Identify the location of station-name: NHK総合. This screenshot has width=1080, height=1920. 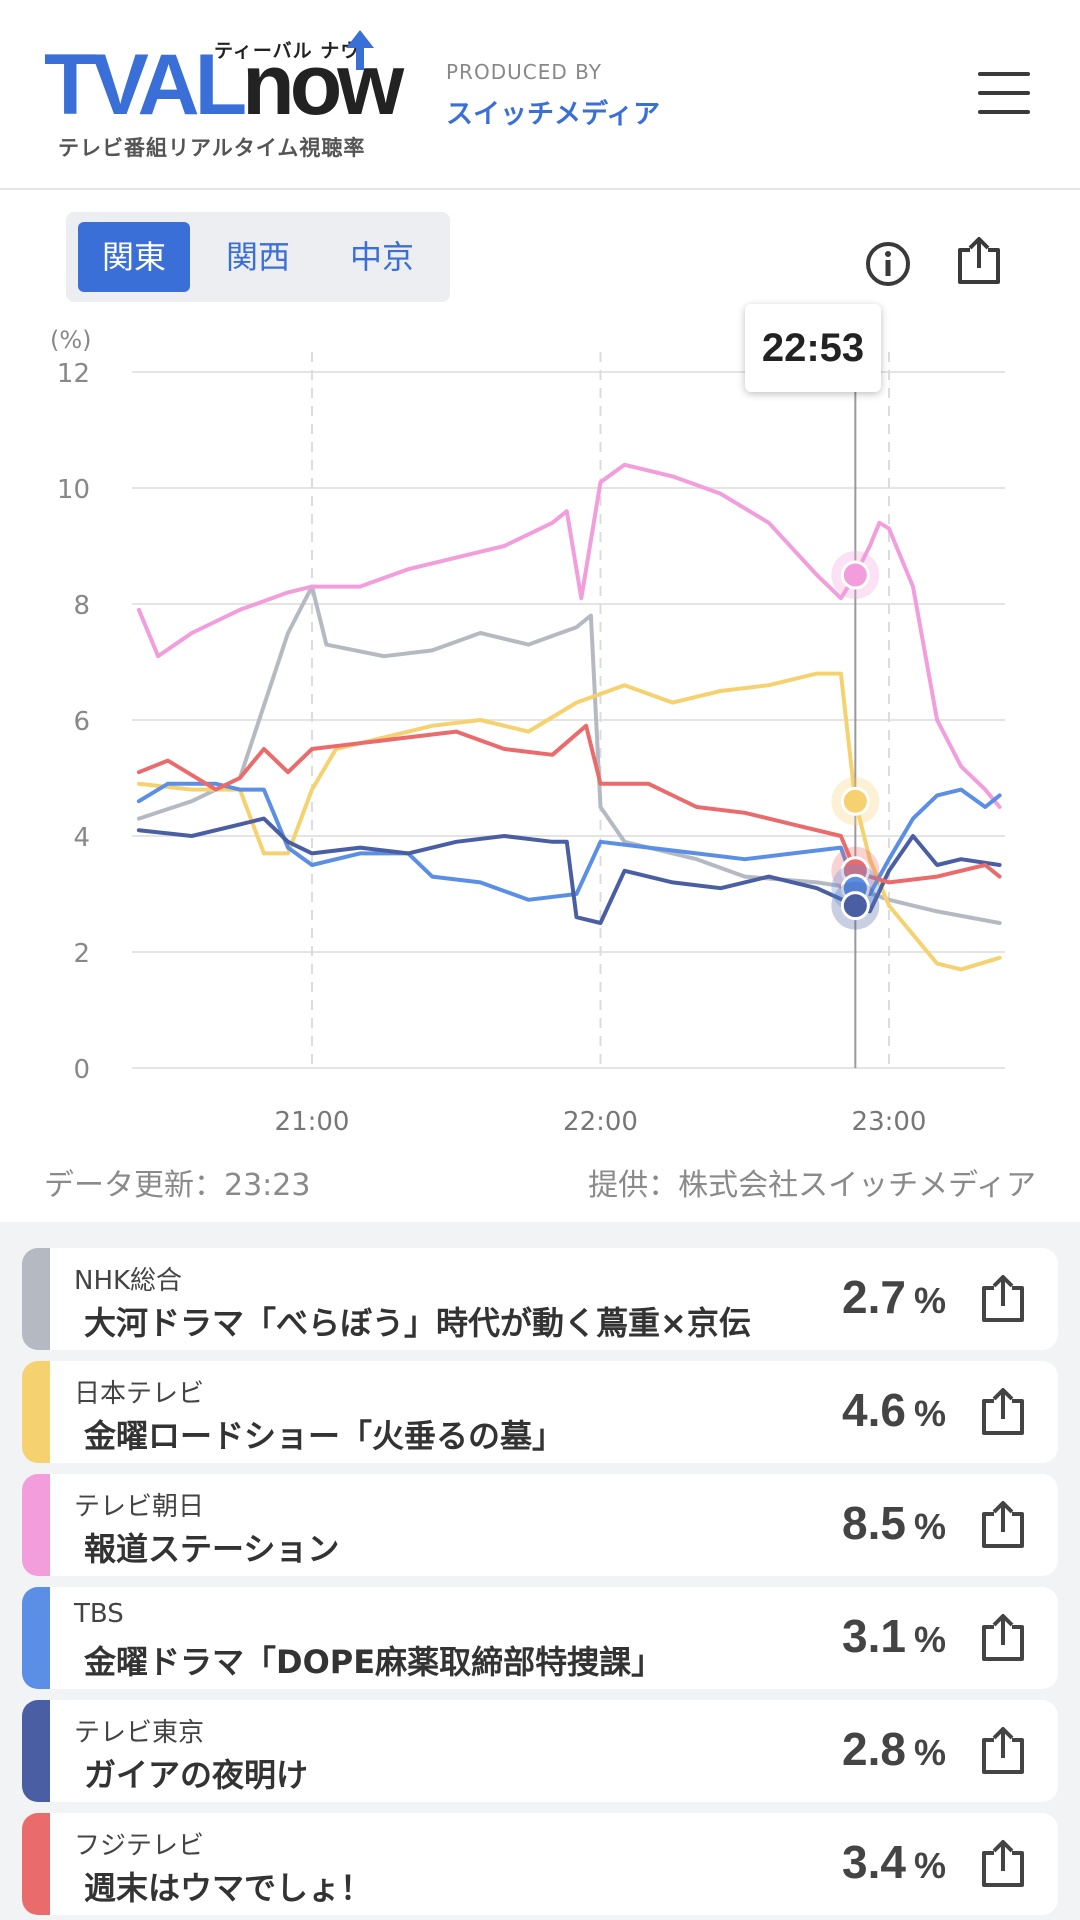
(128, 1281).